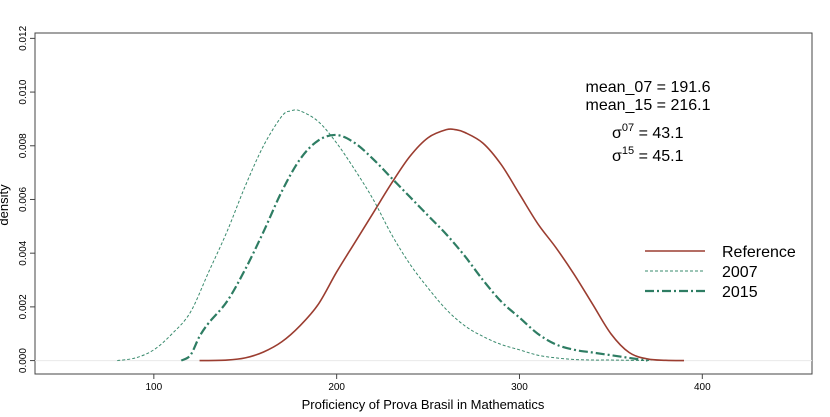  I want to click on legend-label-2007: 2007, so click(740, 272).